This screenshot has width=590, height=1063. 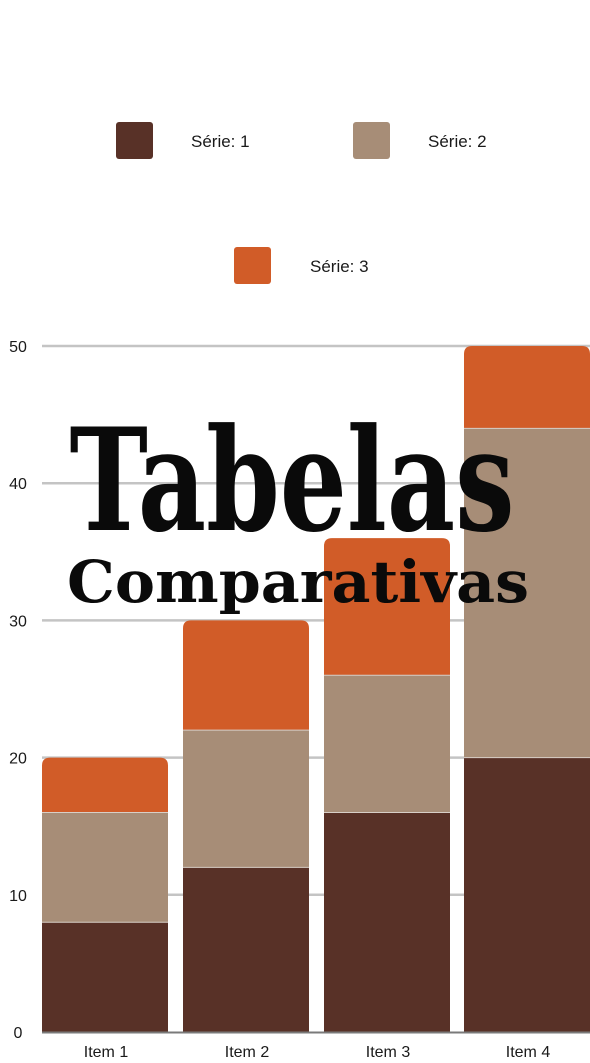 I want to click on legend-label-series-3: Série: 3, so click(x=339, y=266).